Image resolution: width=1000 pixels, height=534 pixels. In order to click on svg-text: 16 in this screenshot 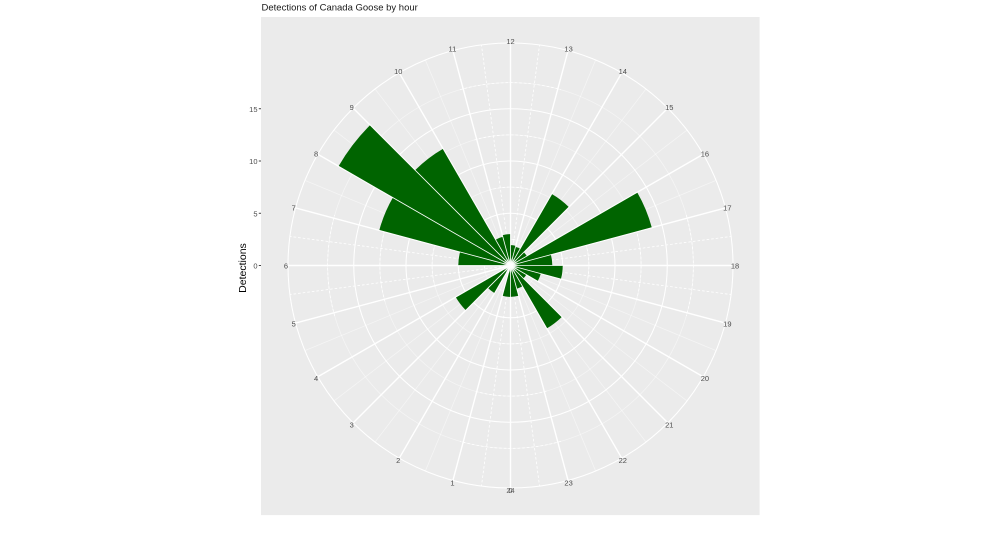, I will do `click(705, 153)`.